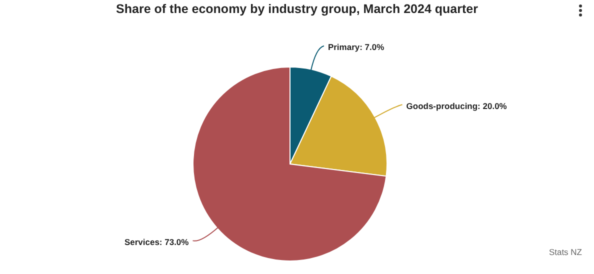 Image resolution: width=594 pixels, height=274 pixels. I want to click on slice-label: Primary: 7.0%, so click(356, 47).